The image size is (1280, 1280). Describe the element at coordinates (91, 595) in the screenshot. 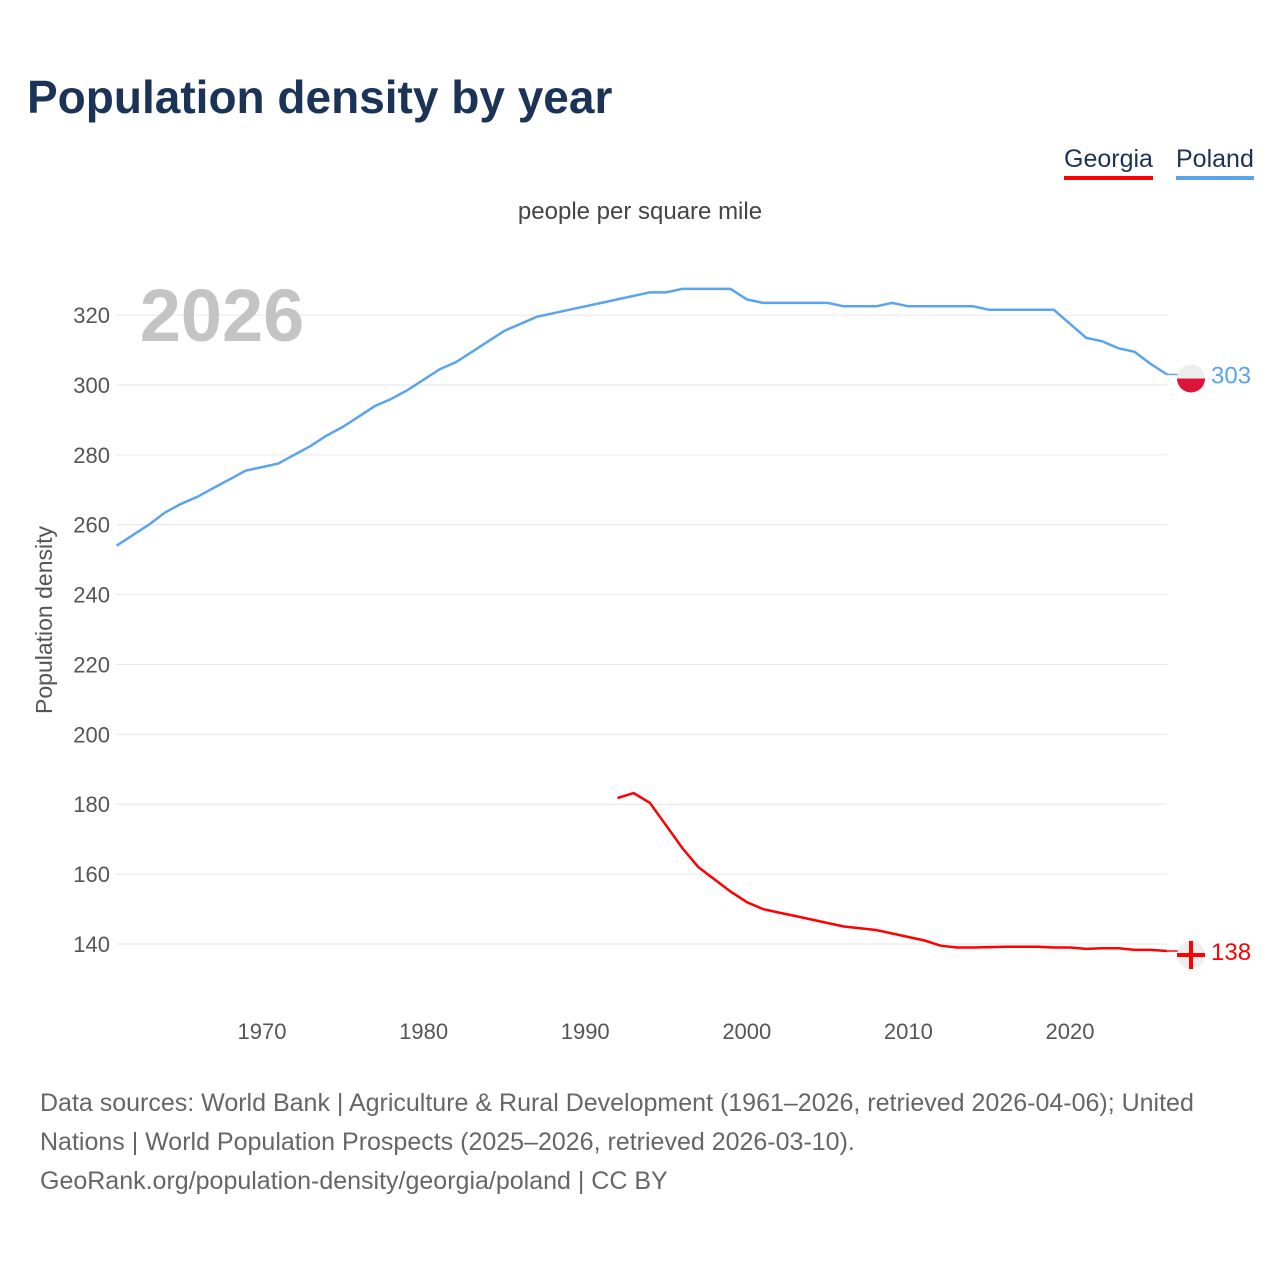

I see `y-tick-label: 240` at that location.